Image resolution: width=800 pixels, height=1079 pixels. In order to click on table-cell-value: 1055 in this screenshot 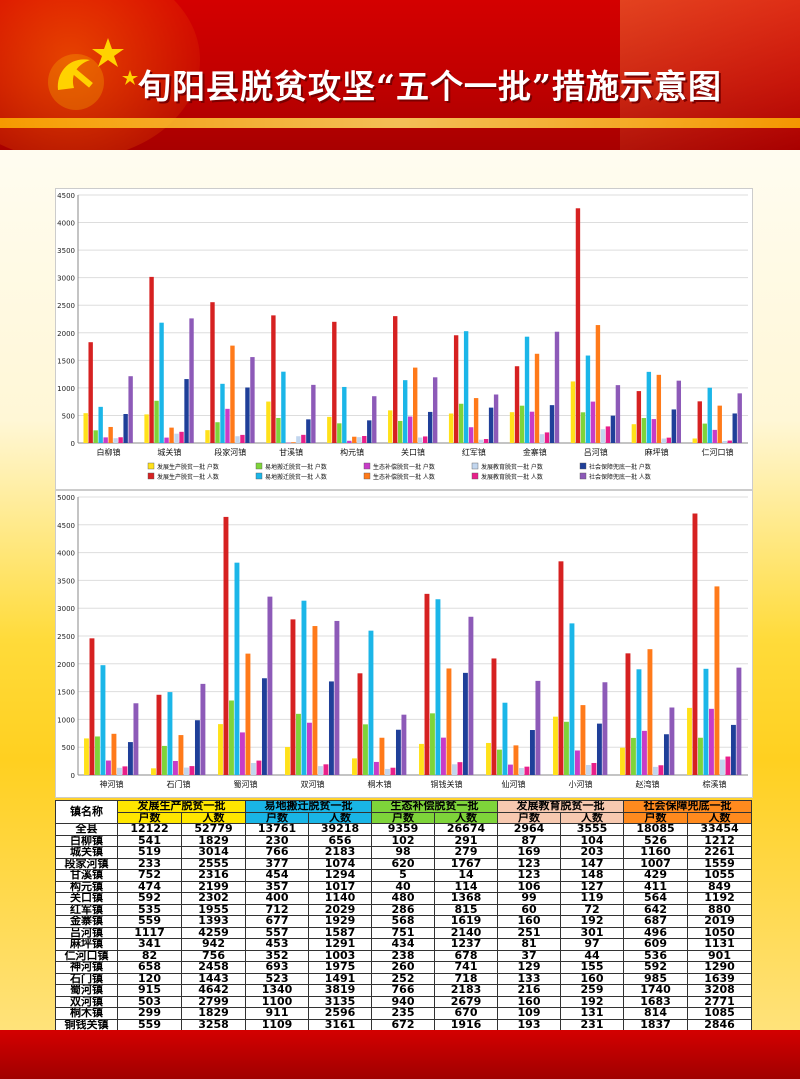, I will do `click(719, 875)`.